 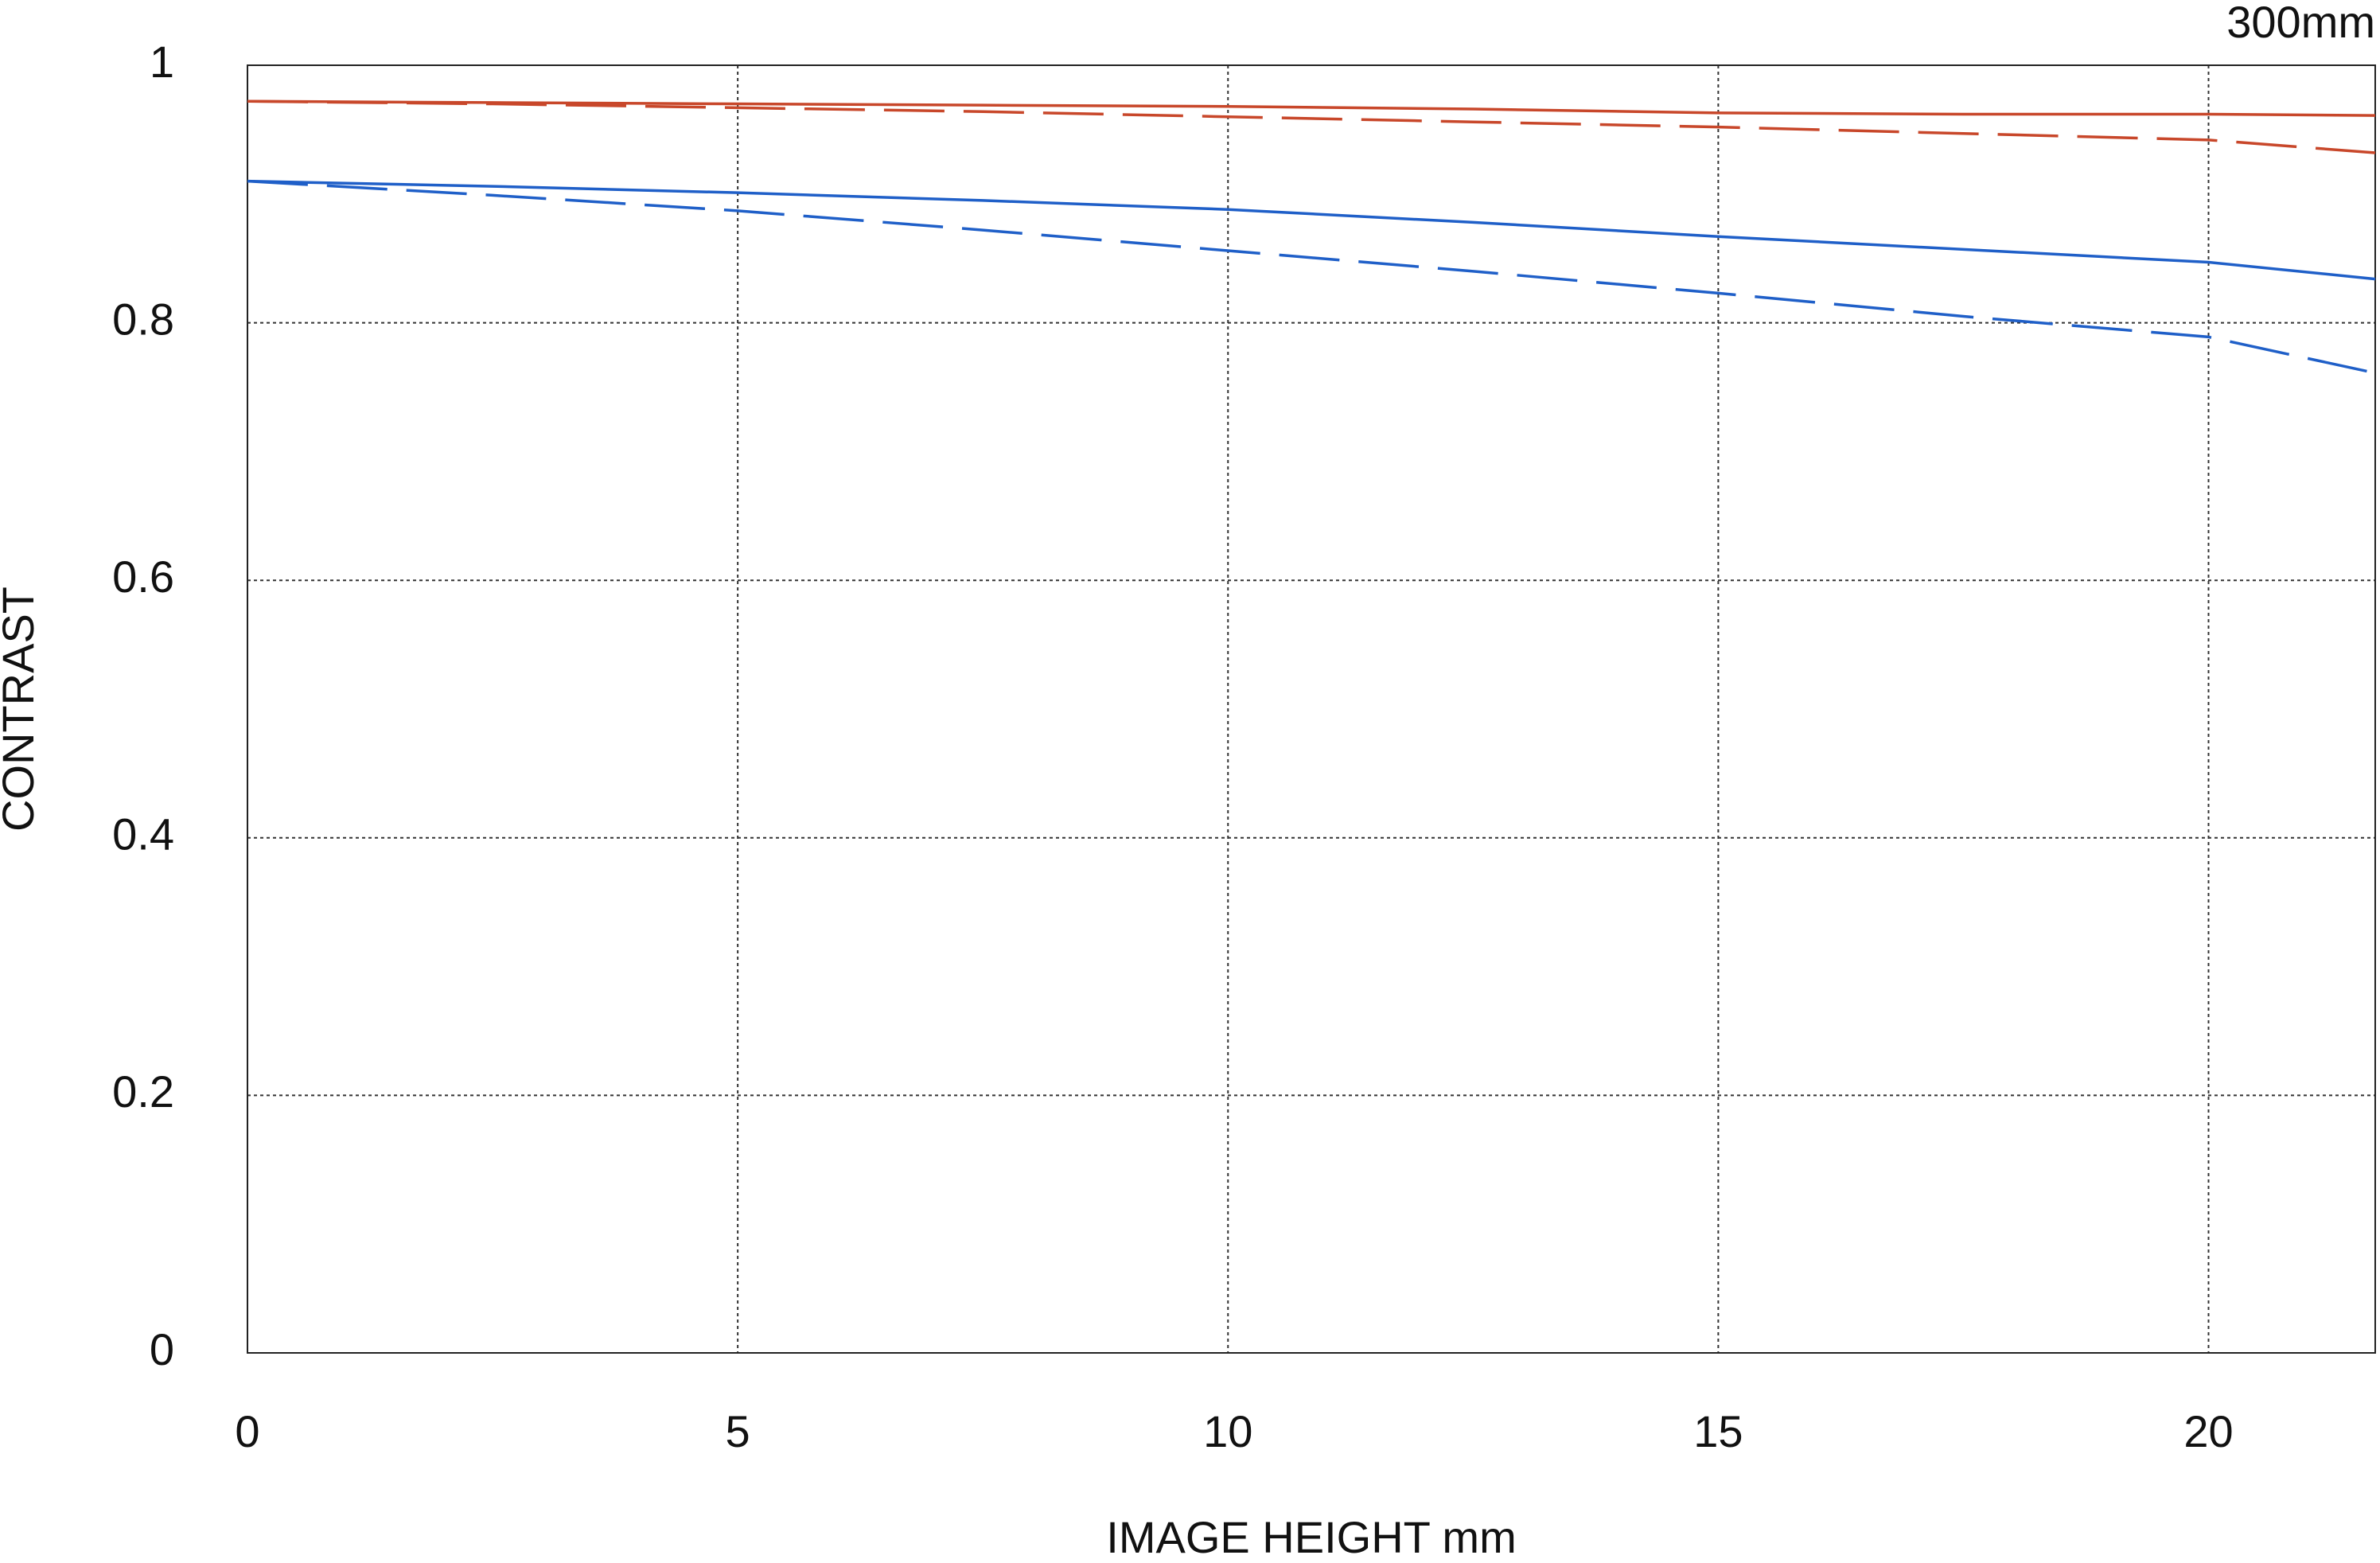 I want to click on x-tick-label: 15, so click(x=1718, y=1431).